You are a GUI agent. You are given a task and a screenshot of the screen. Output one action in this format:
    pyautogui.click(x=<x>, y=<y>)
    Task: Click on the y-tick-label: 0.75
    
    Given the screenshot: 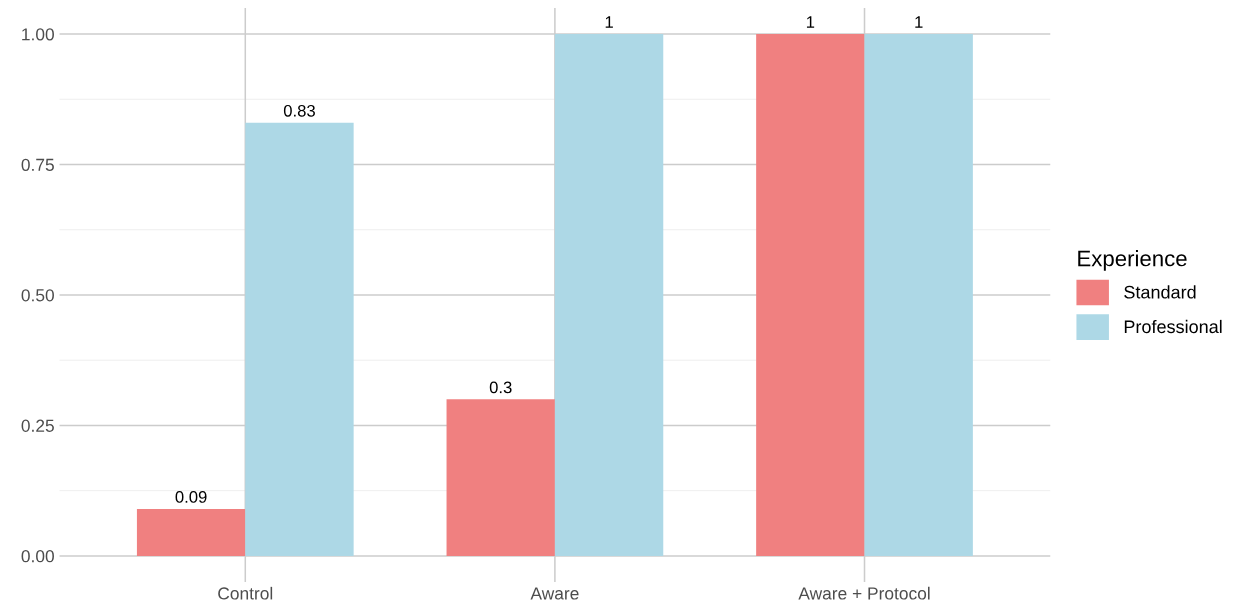 What is the action you would take?
    pyautogui.click(x=37, y=164)
    